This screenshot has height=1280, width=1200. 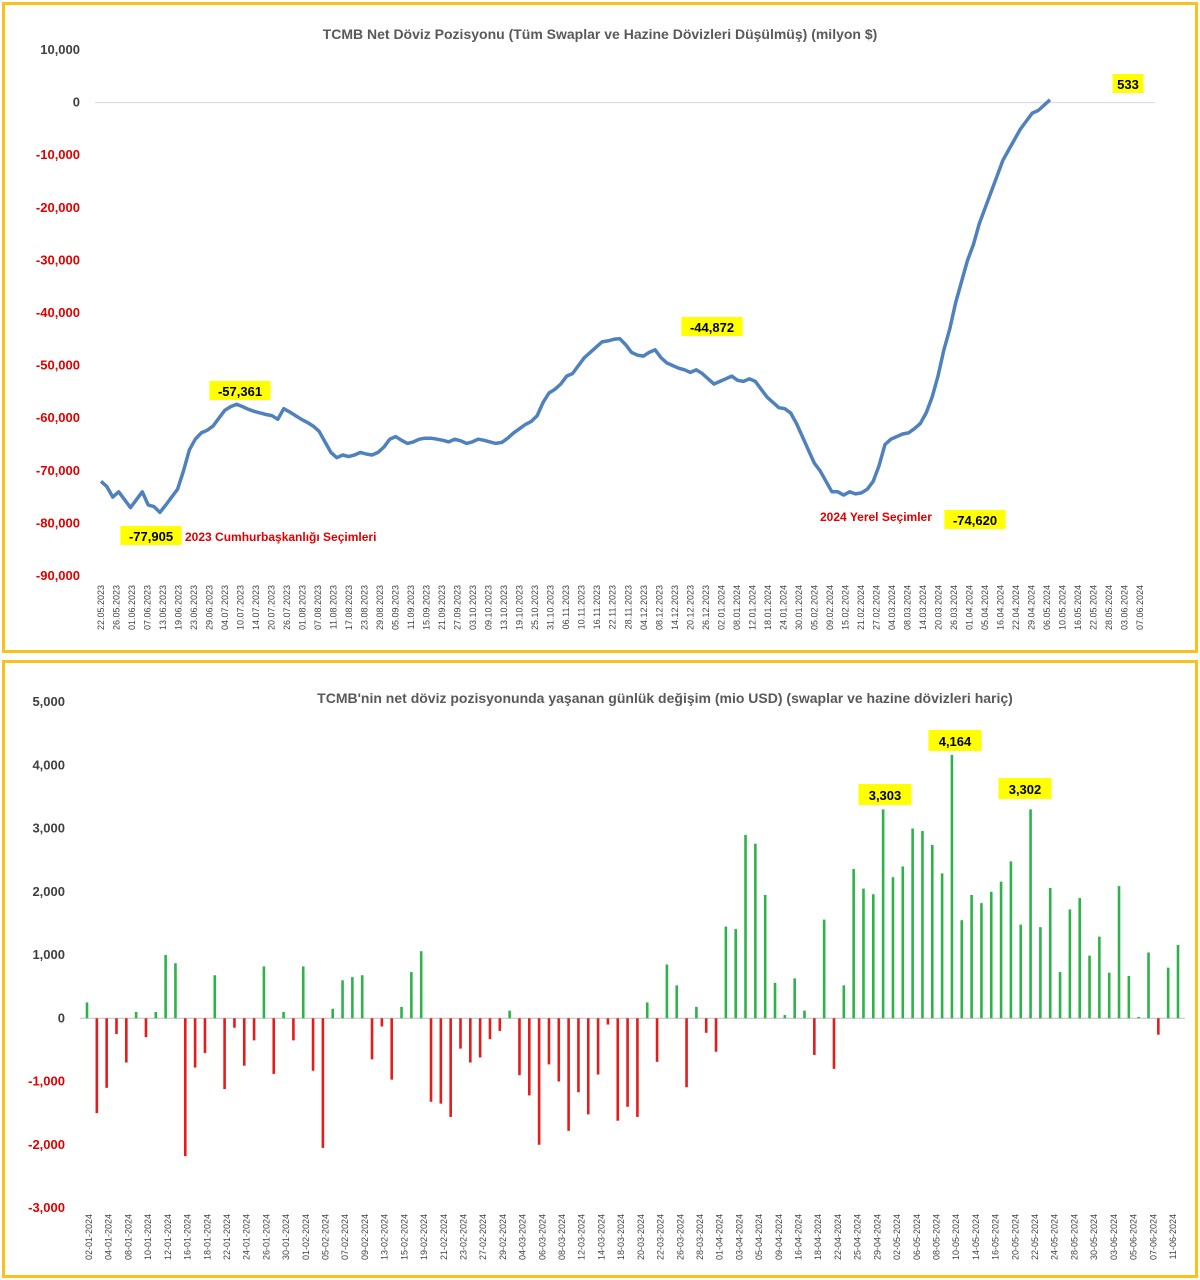 What do you see at coordinates (101, 607) in the screenshot?
I see `x-tick-label: 22.05.2023` at bounding box center [101, 607].